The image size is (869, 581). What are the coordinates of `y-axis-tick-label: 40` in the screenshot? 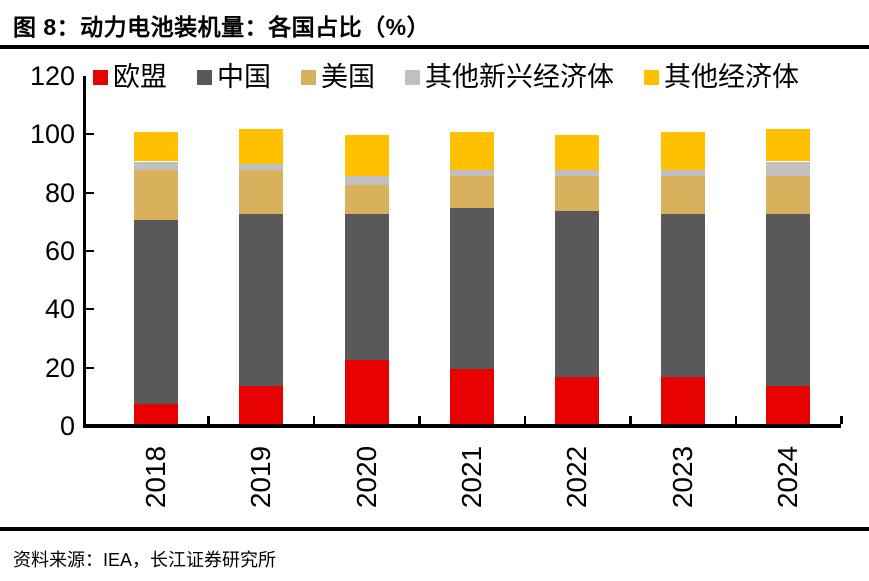 It's located at (59, 309).